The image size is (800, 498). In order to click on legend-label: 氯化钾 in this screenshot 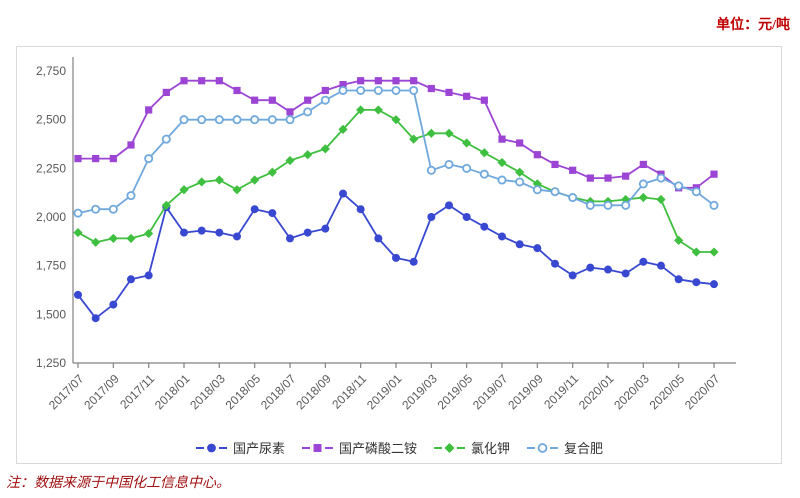, I will do `click(491, 448)`.